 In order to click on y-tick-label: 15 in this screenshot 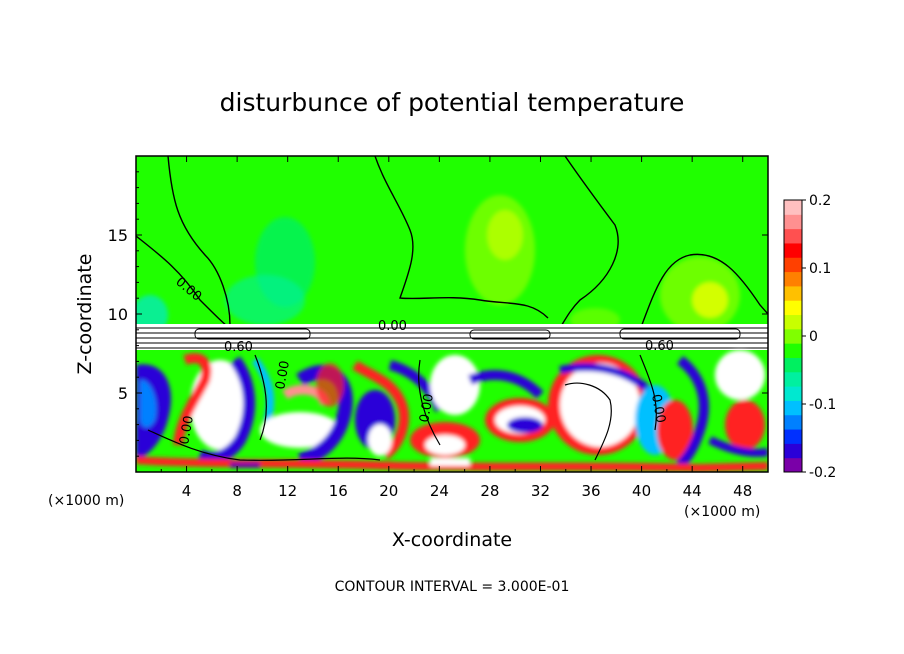, I will do `click(118, 235)`.